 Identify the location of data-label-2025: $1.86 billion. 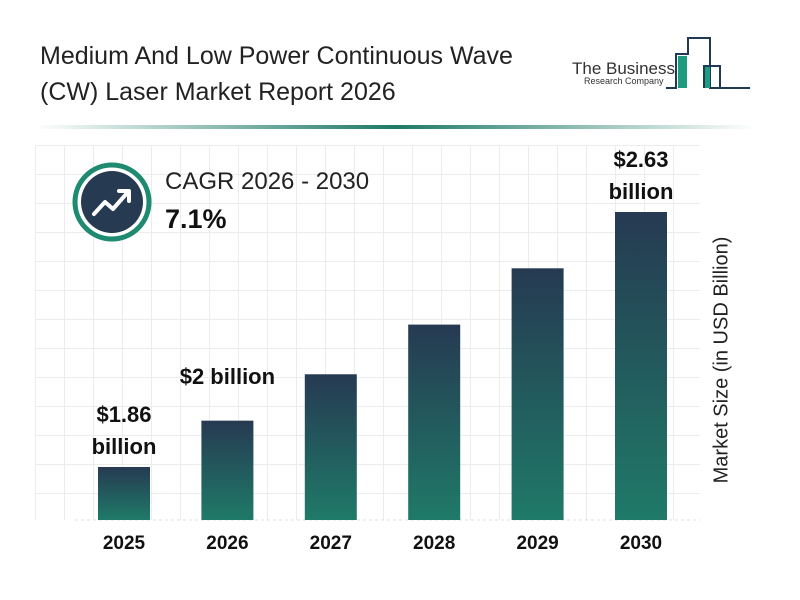
(124, 430).